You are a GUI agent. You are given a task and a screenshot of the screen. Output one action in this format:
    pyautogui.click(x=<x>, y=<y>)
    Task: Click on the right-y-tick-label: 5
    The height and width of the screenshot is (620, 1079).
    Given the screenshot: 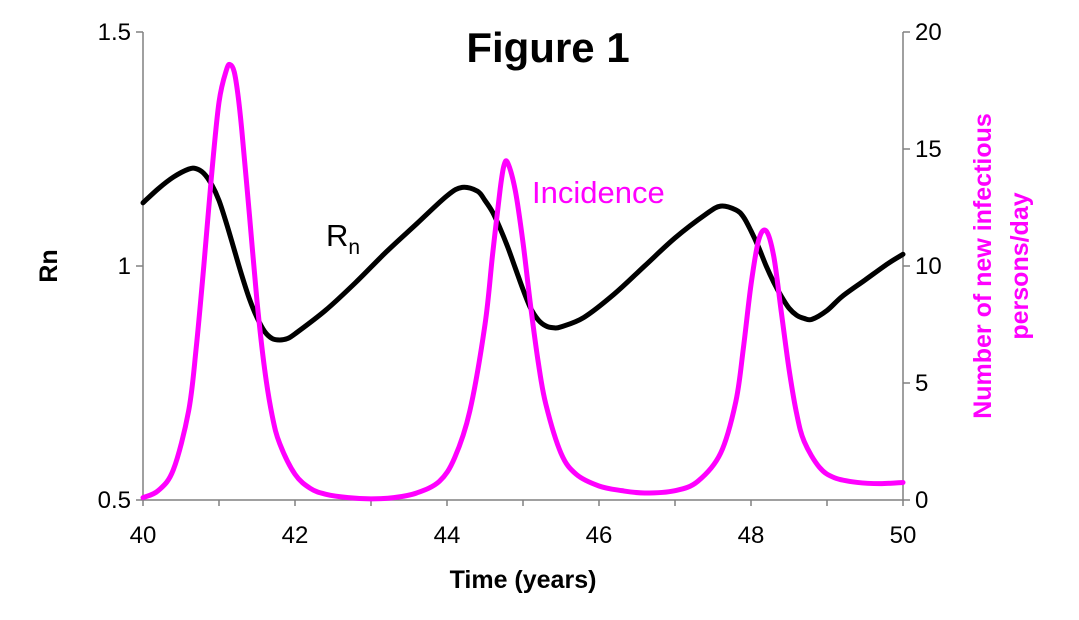 What is the action you would take?
    pyautogui.click(x=921, y=383)
    